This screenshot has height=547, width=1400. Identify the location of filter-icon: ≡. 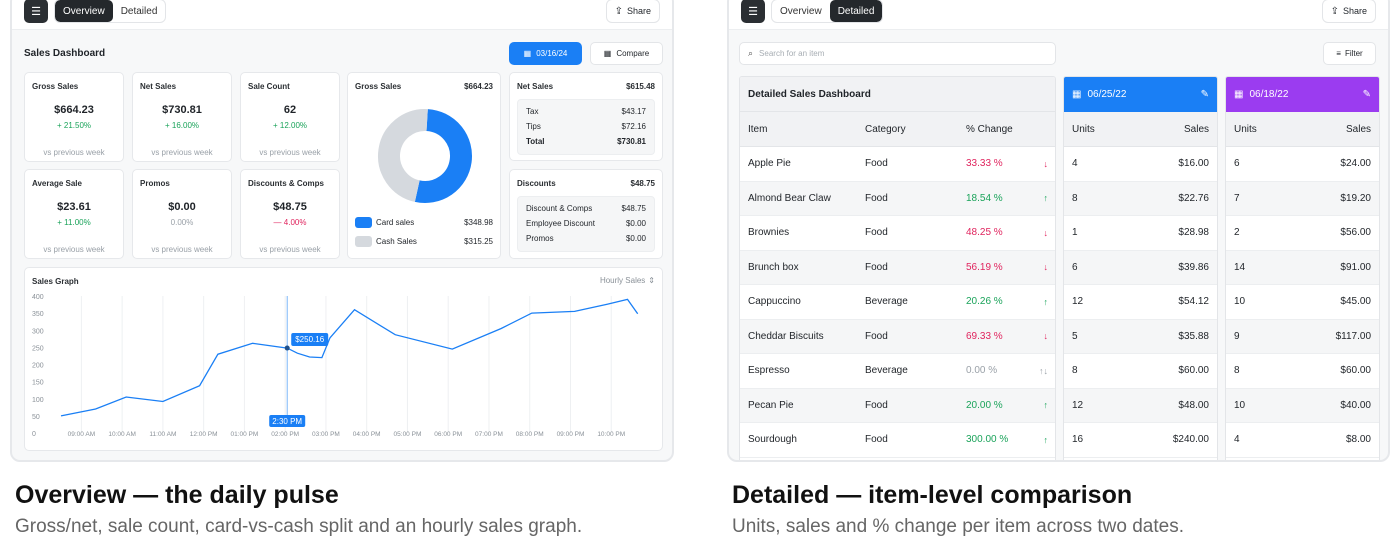
(1338, 53).